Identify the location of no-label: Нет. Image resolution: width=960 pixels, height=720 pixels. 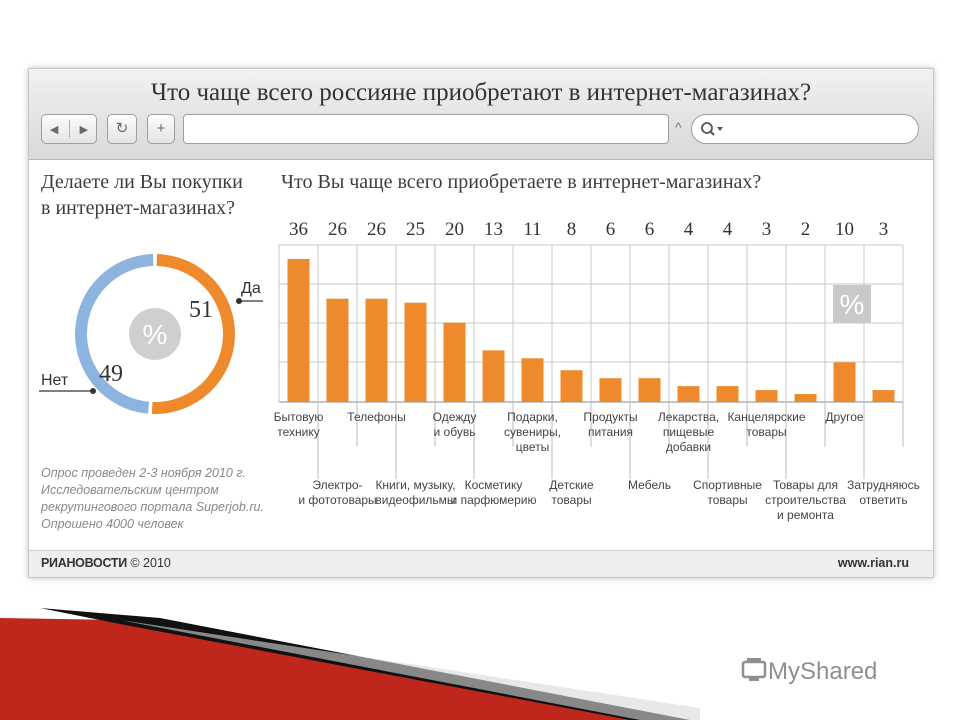
(55, 380).